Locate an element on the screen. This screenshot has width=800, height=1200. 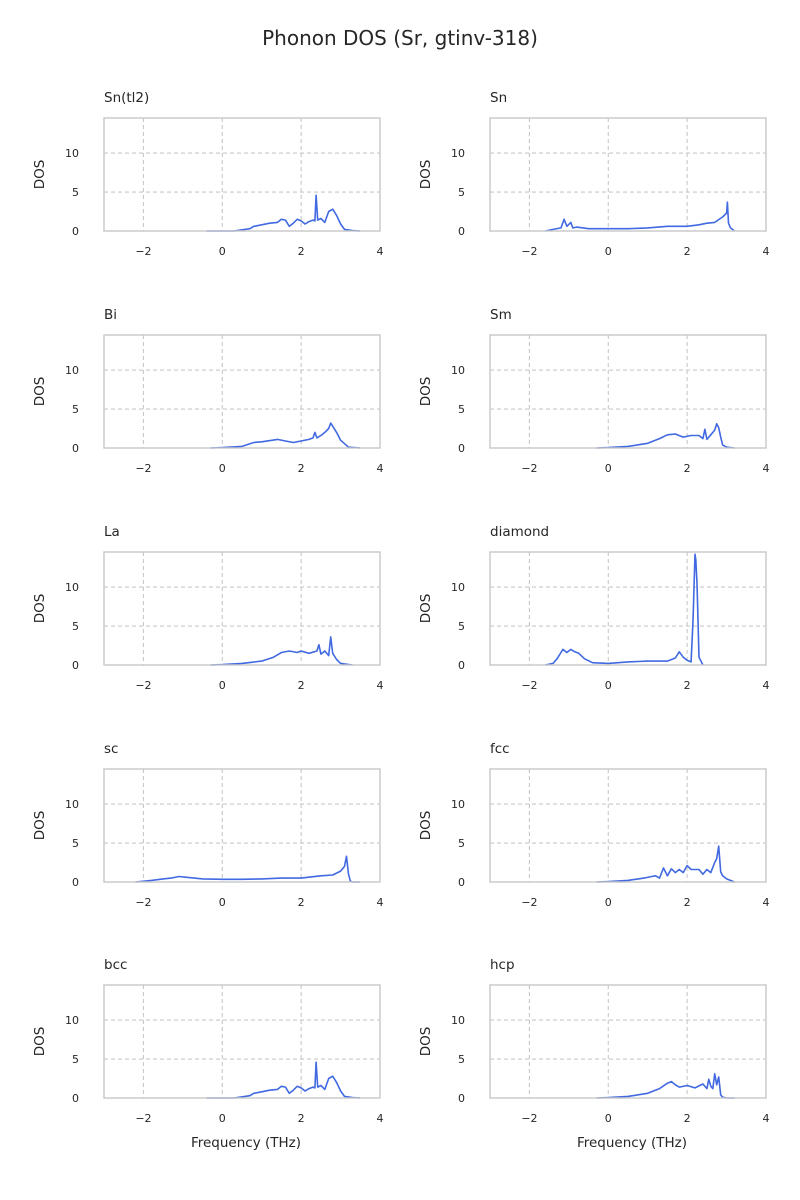
subplot-title: sc is located at coordinates (111, 749).